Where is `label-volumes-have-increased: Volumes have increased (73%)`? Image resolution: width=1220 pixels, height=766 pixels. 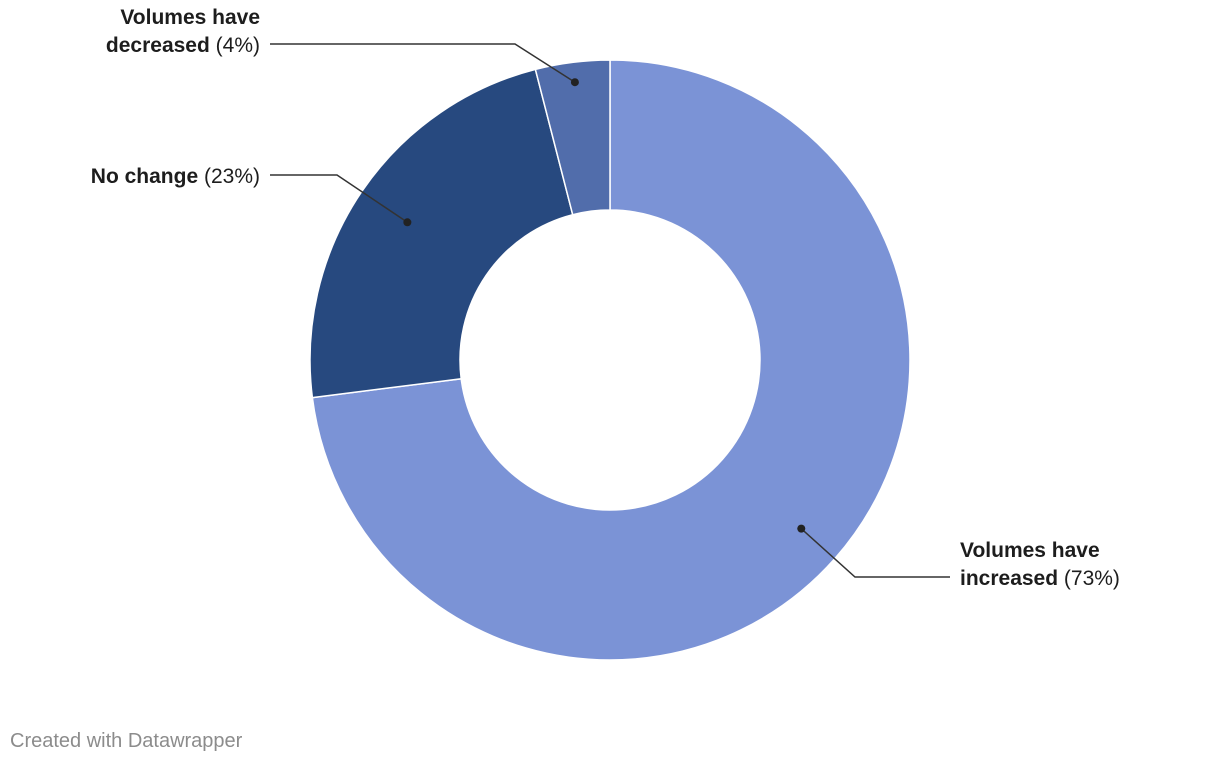 label-volumes-have-increased: Volumes have increased (73%) is located at coordinates (1040, 564).